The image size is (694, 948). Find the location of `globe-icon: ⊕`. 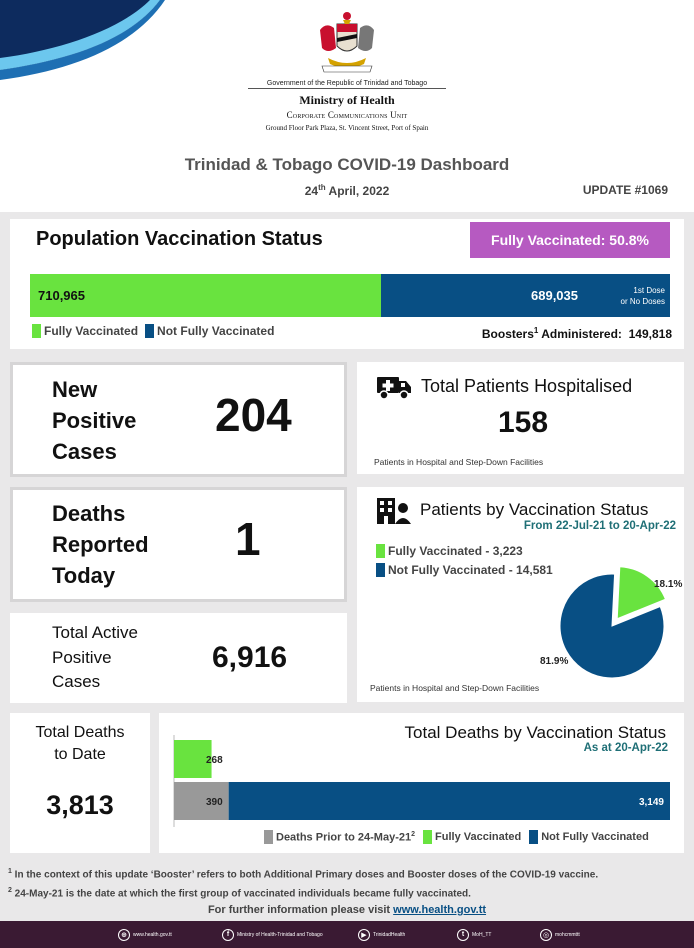

globe-icon: ⊕ is located at coordinates (124, 934).